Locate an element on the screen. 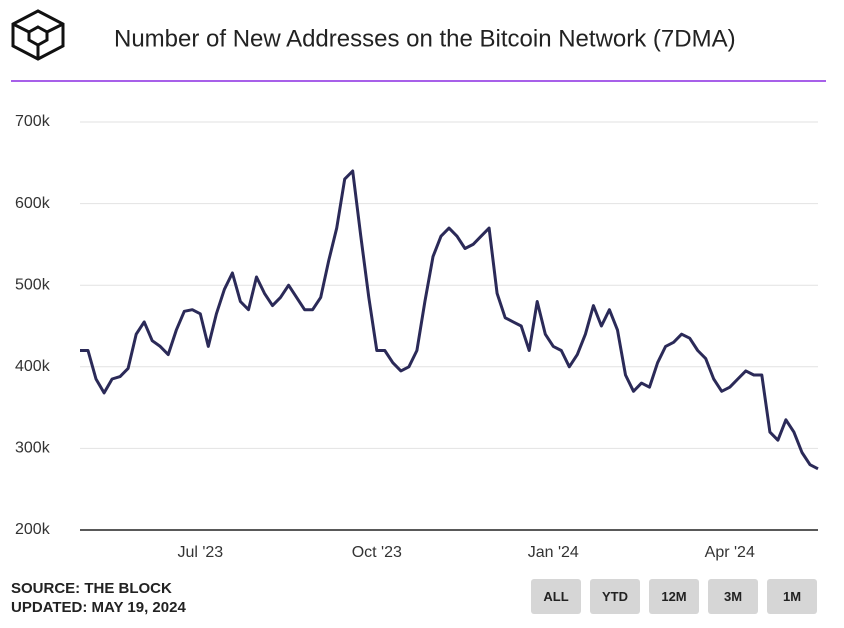 The image size is (844, 628). source: SOURCE: THE BLOCK is located at coordinates (91, 588).